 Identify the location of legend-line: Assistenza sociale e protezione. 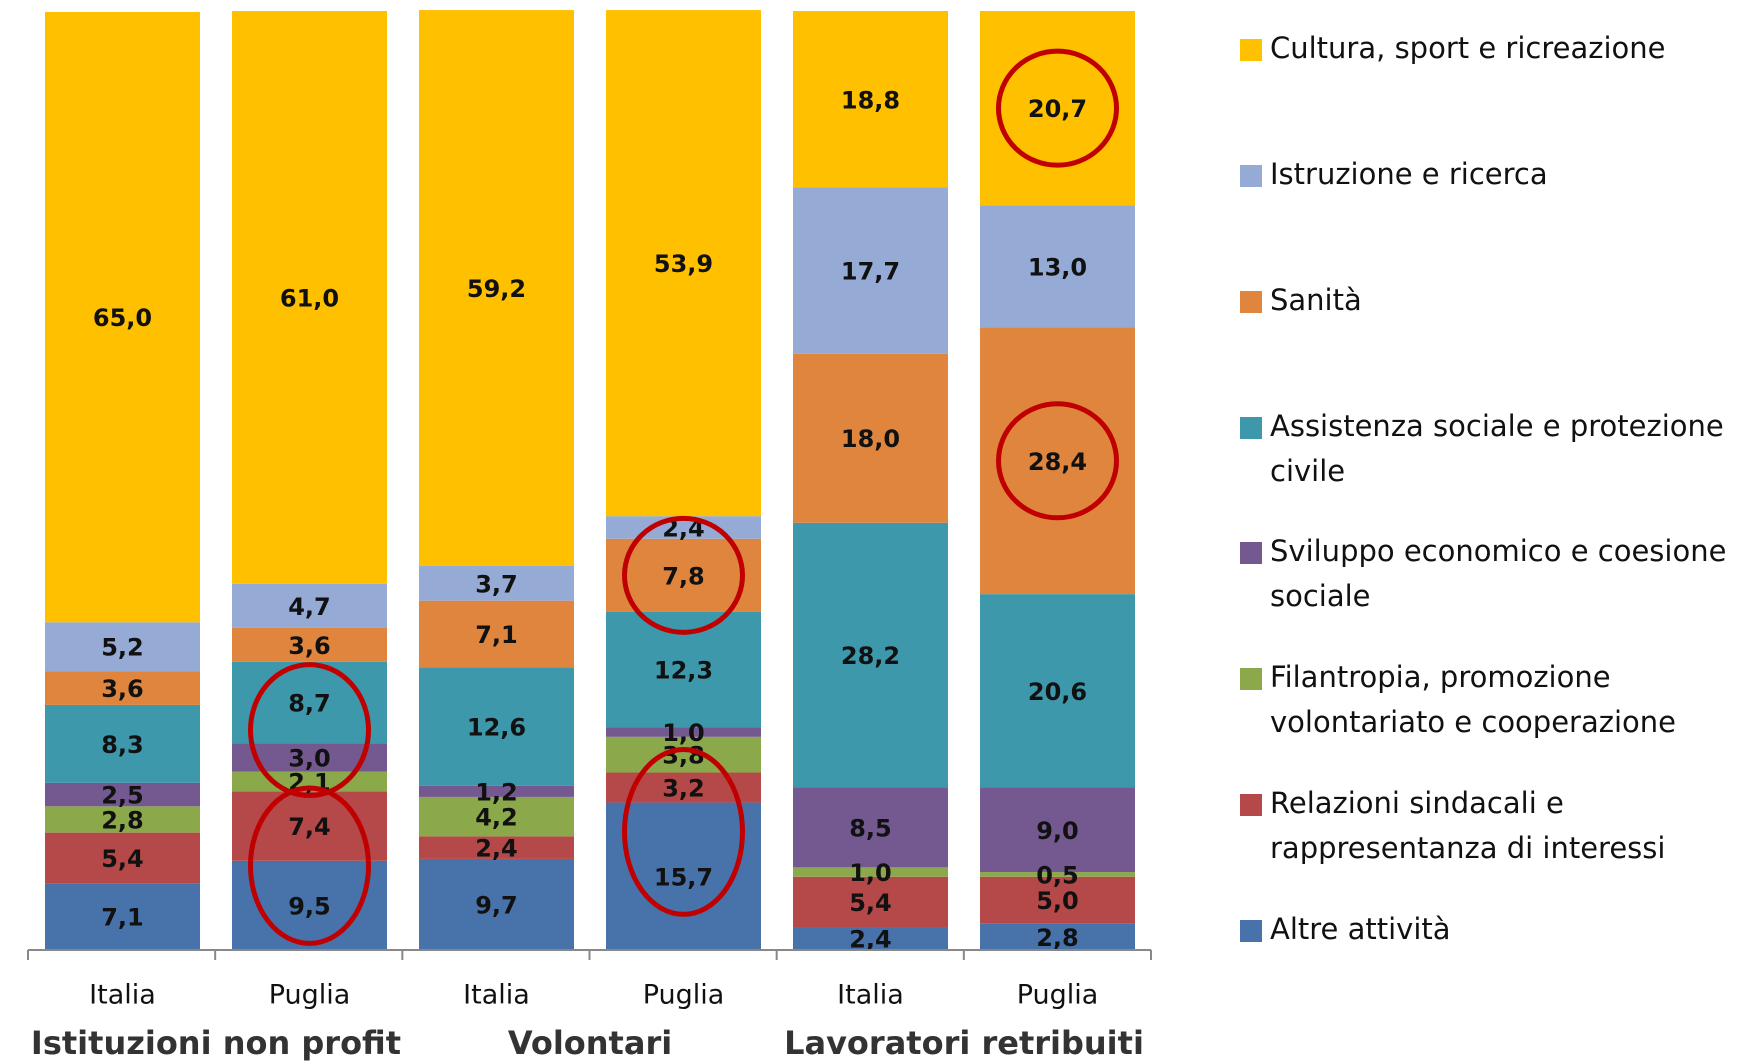
(1497, 426).